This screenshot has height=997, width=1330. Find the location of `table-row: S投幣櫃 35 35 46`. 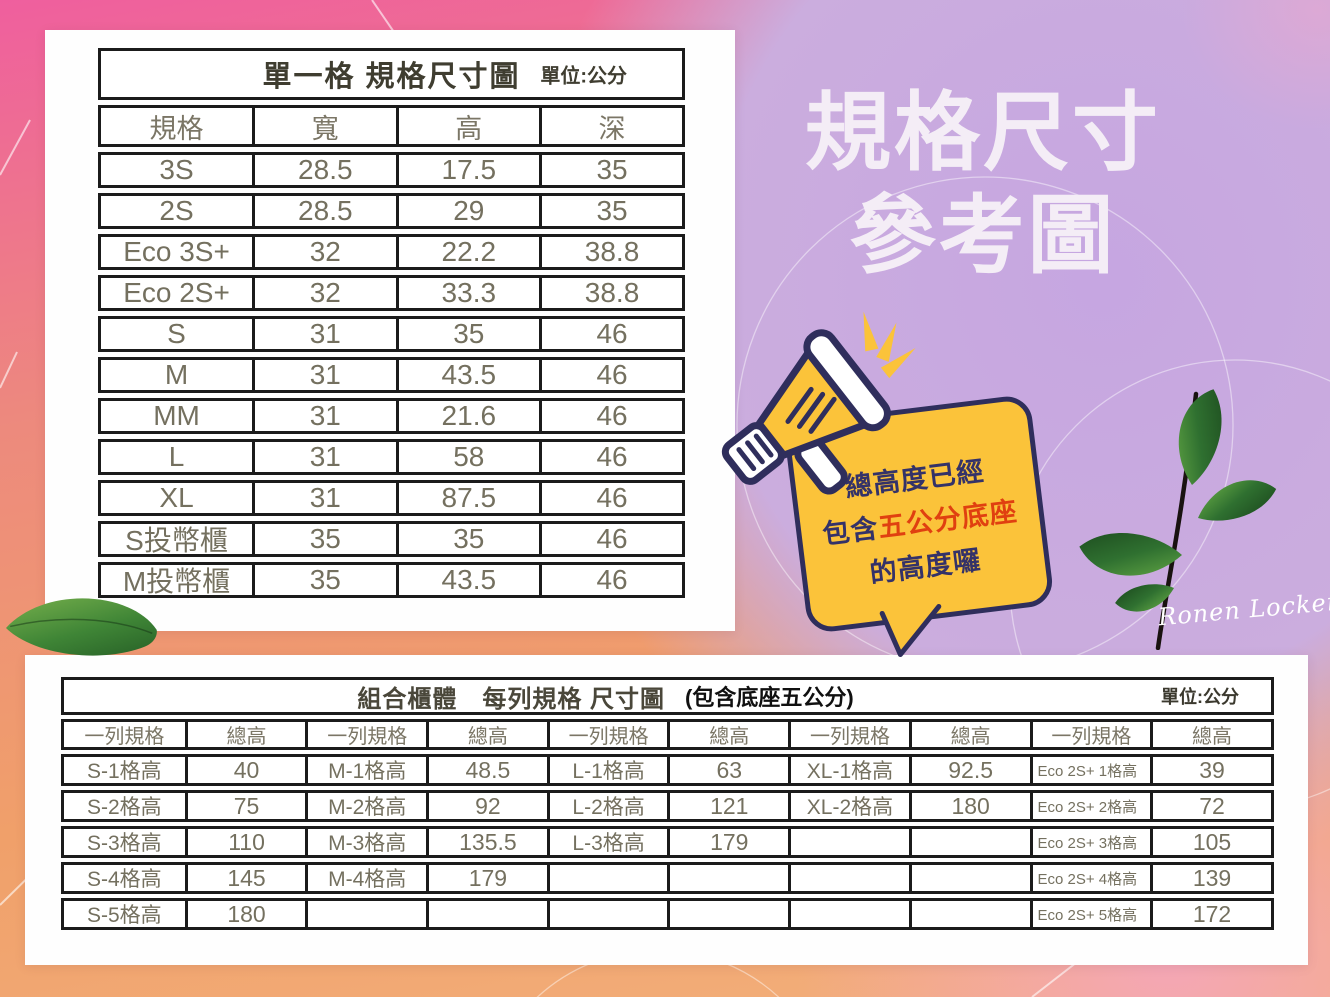

table-row: S投幣櫃 35 35 46 is located at coordinates (391, 539).